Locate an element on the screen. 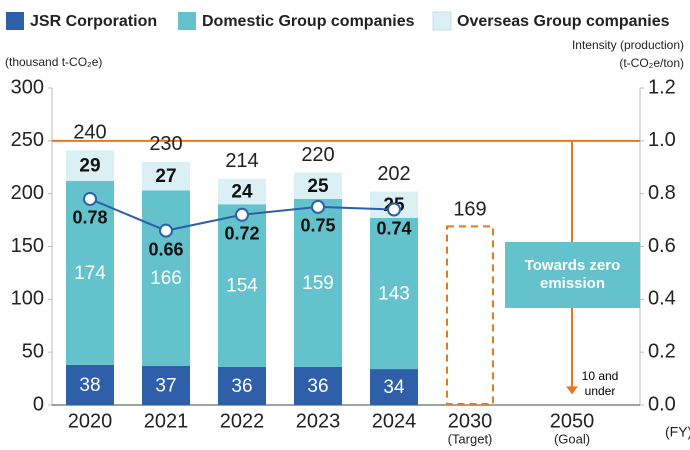 This screenshot has height=450, width=690. bar-value-label: 25 is located at coordinates (318, 186).